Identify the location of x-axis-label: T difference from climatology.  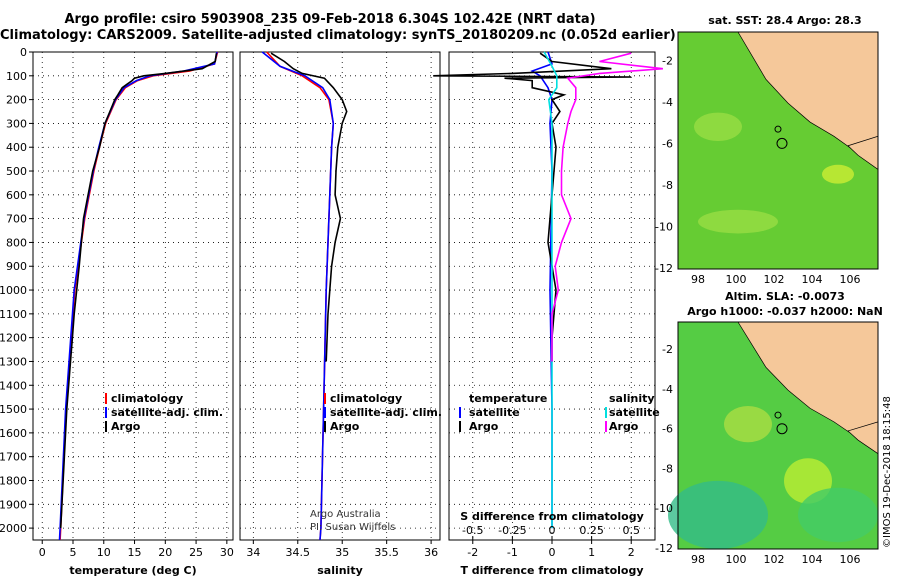
(551, 570).